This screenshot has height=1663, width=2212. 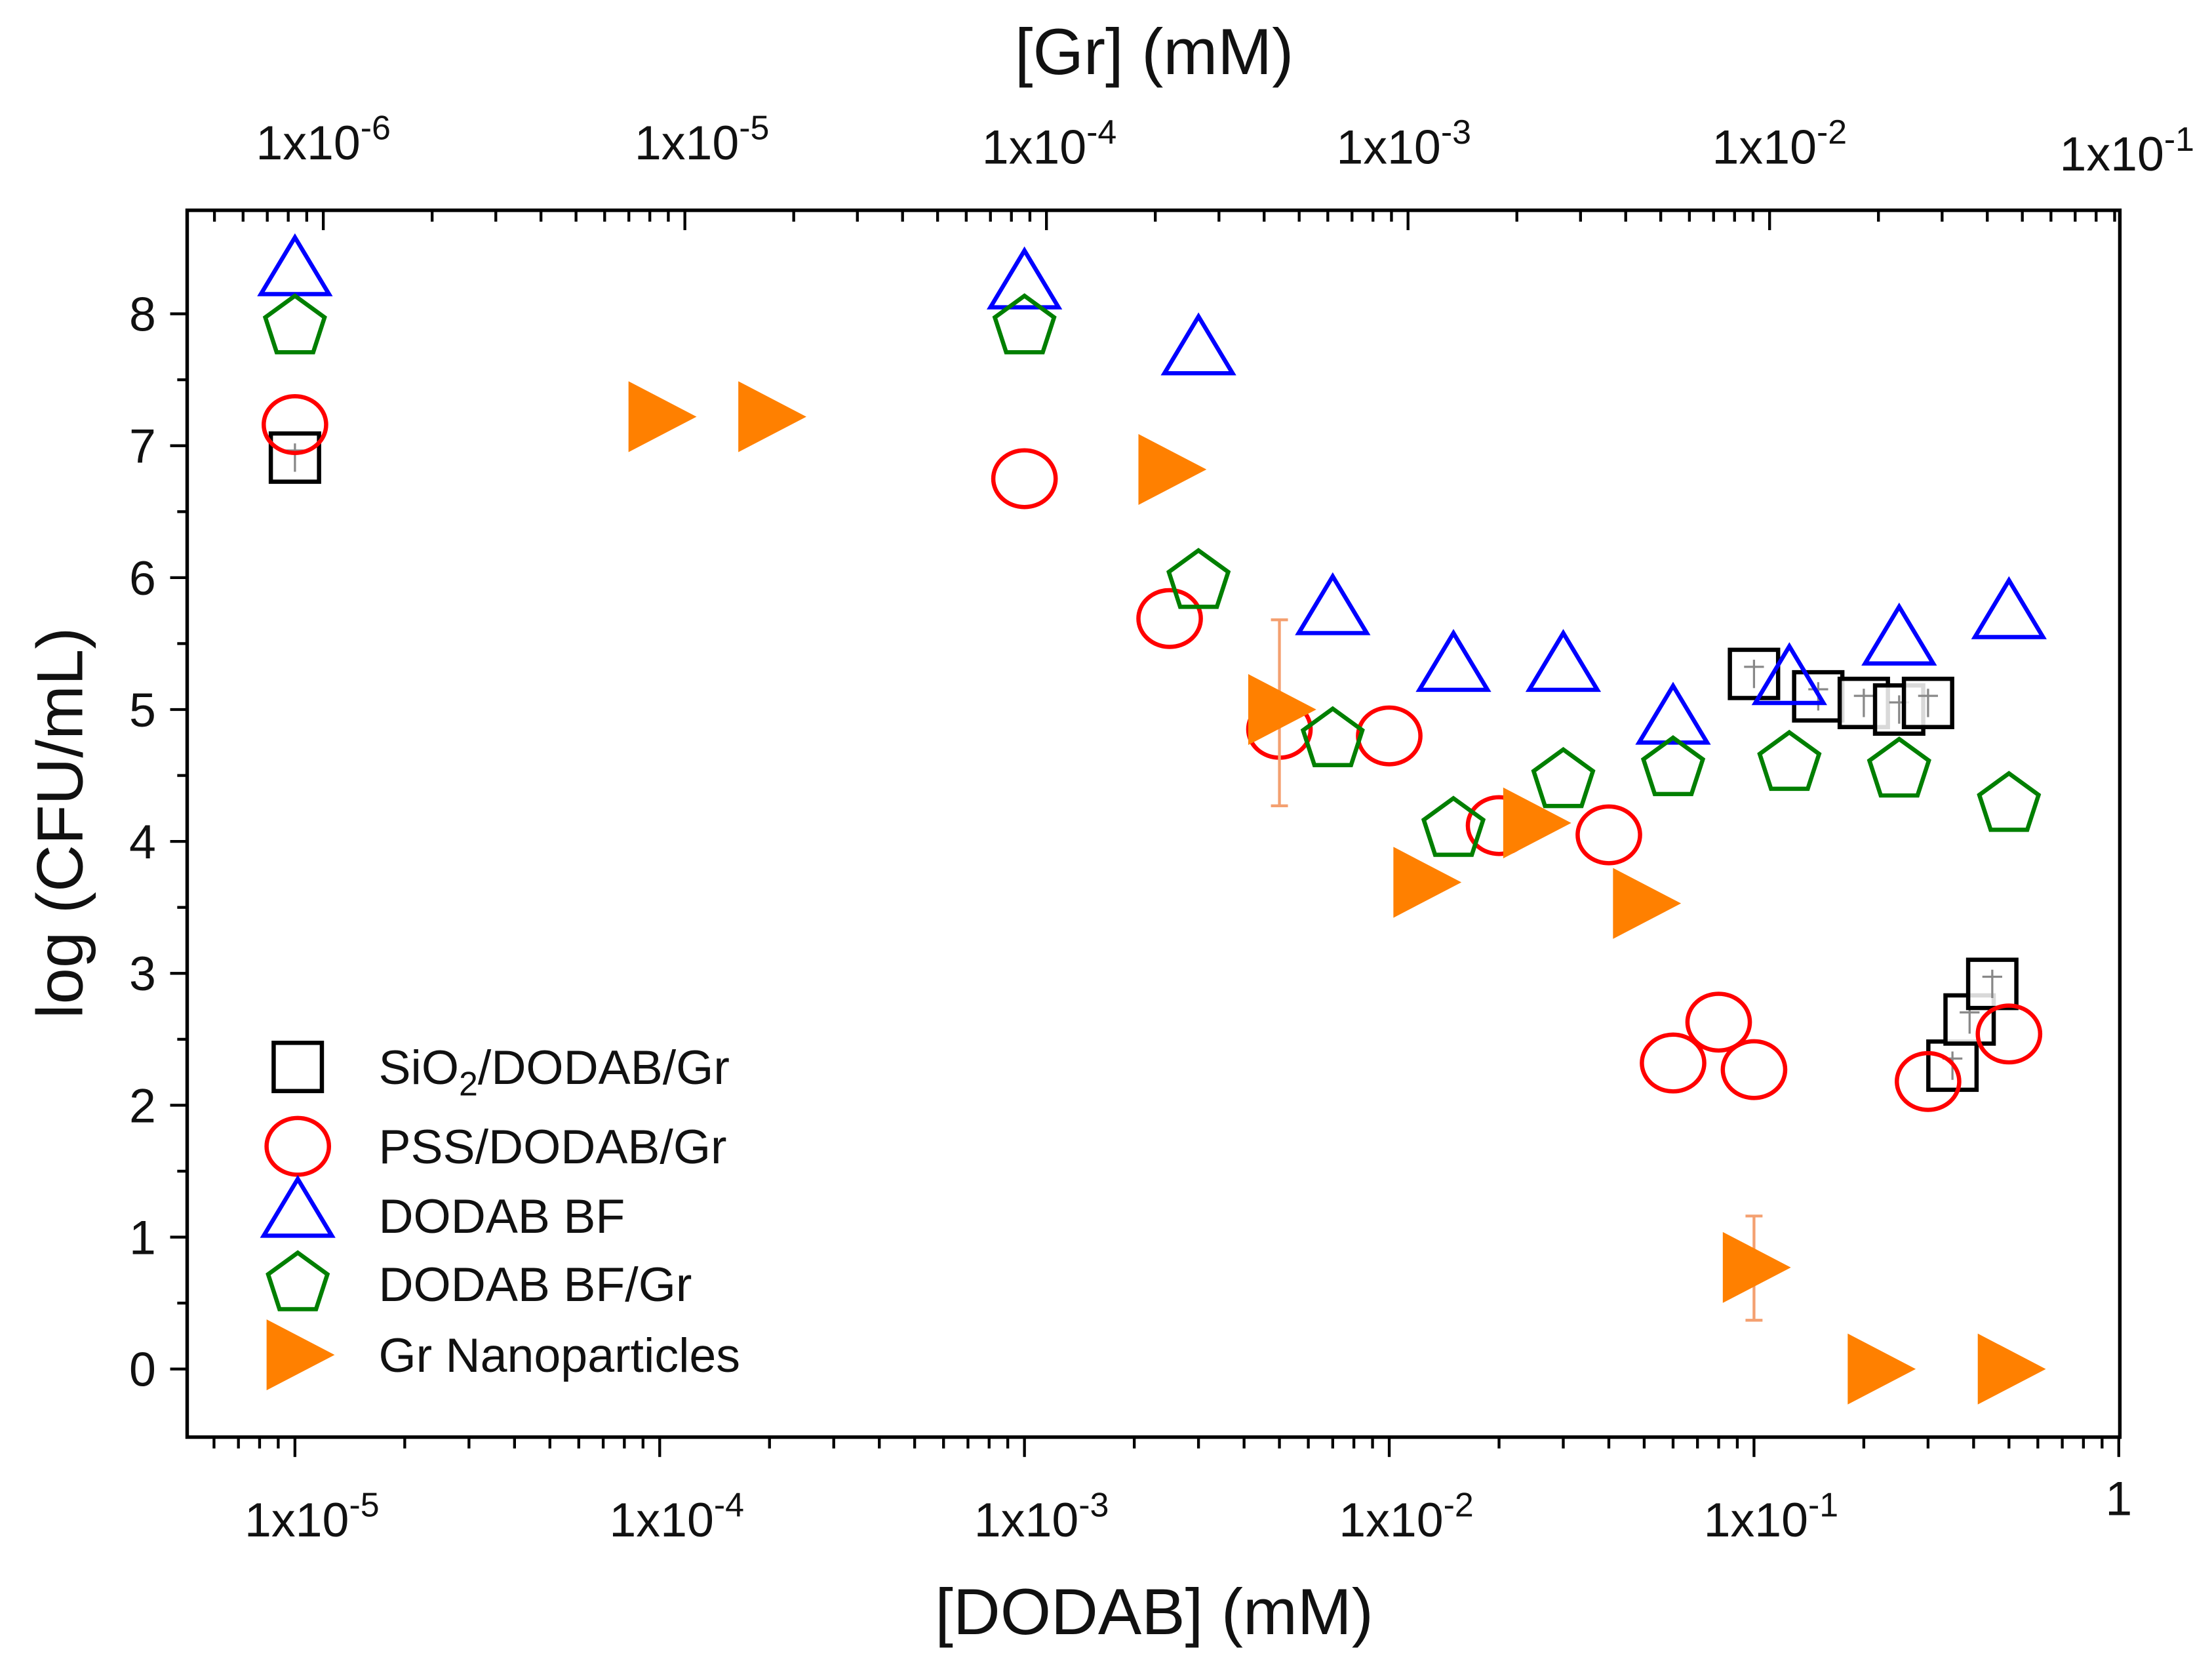 I want to click on y-tick-label: 4, so click(x=142, y=841).